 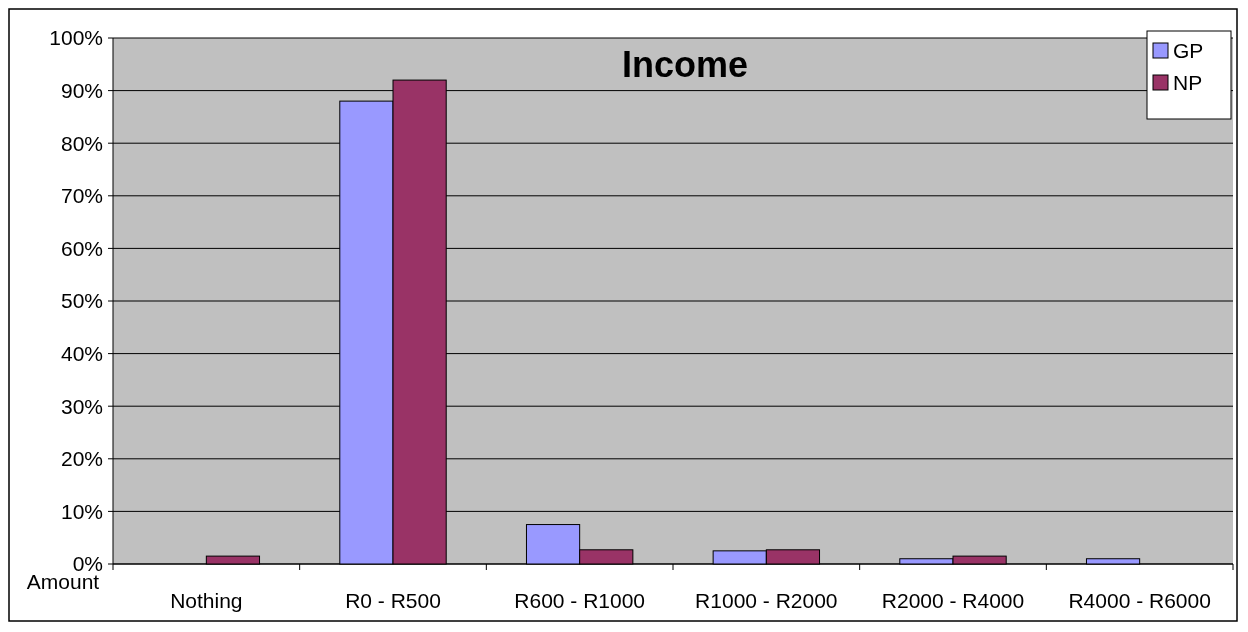 What do you see at coordinates (1139, 600) in the screenshot?
I see `x-tick-label: R4000 - R6000` at bounding box center [1139, 600].